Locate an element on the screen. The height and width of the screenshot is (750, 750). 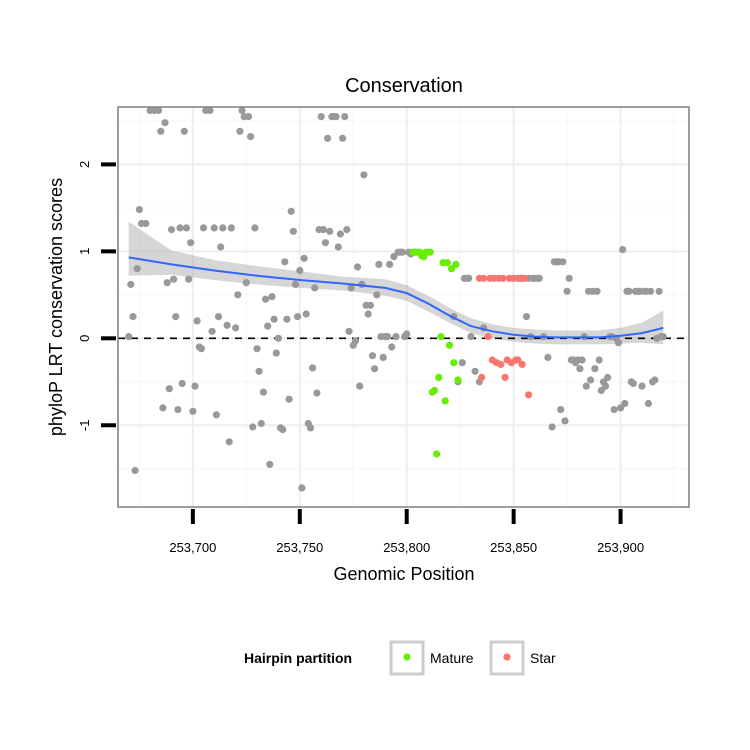
trend-line is located at coordinates (396, 297).